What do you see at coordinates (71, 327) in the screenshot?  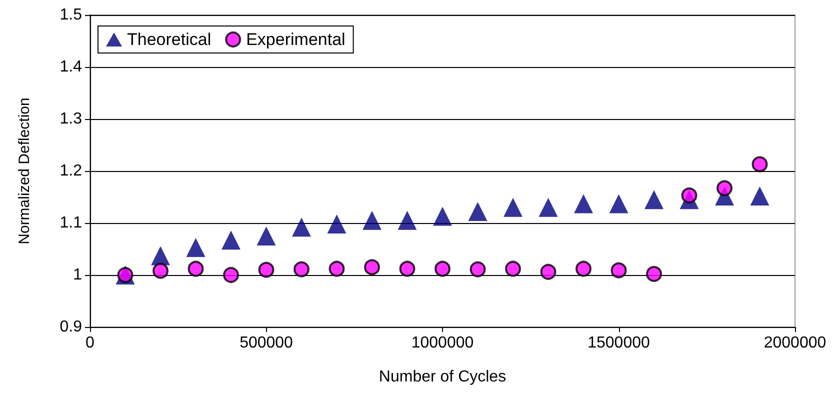 I see `y-tick-label: 0.9` at bounding box center [71, 327].